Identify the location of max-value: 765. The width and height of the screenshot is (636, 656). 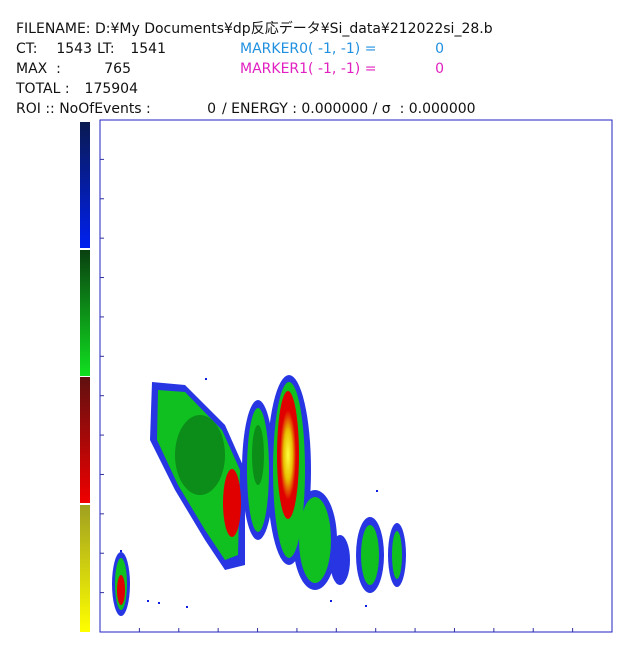
(117, 69).